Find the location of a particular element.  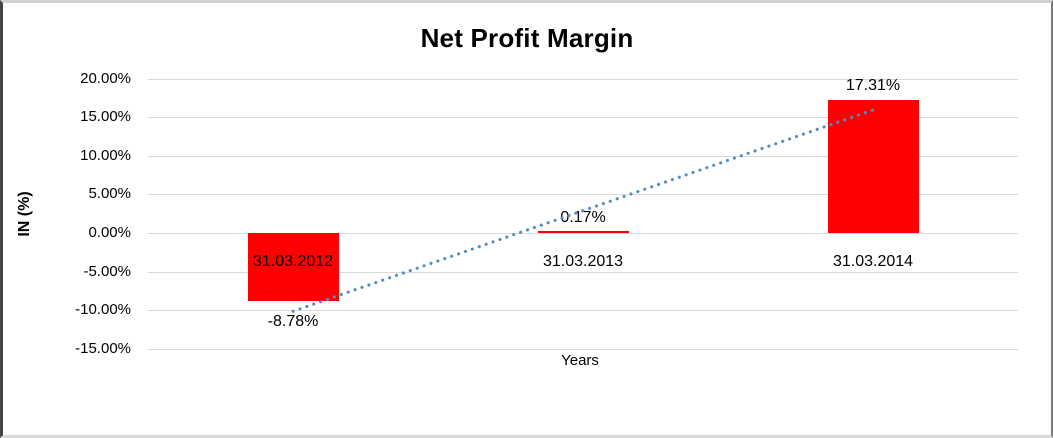

category-label: 31.03.2013 is located at coordinates (583, 261).